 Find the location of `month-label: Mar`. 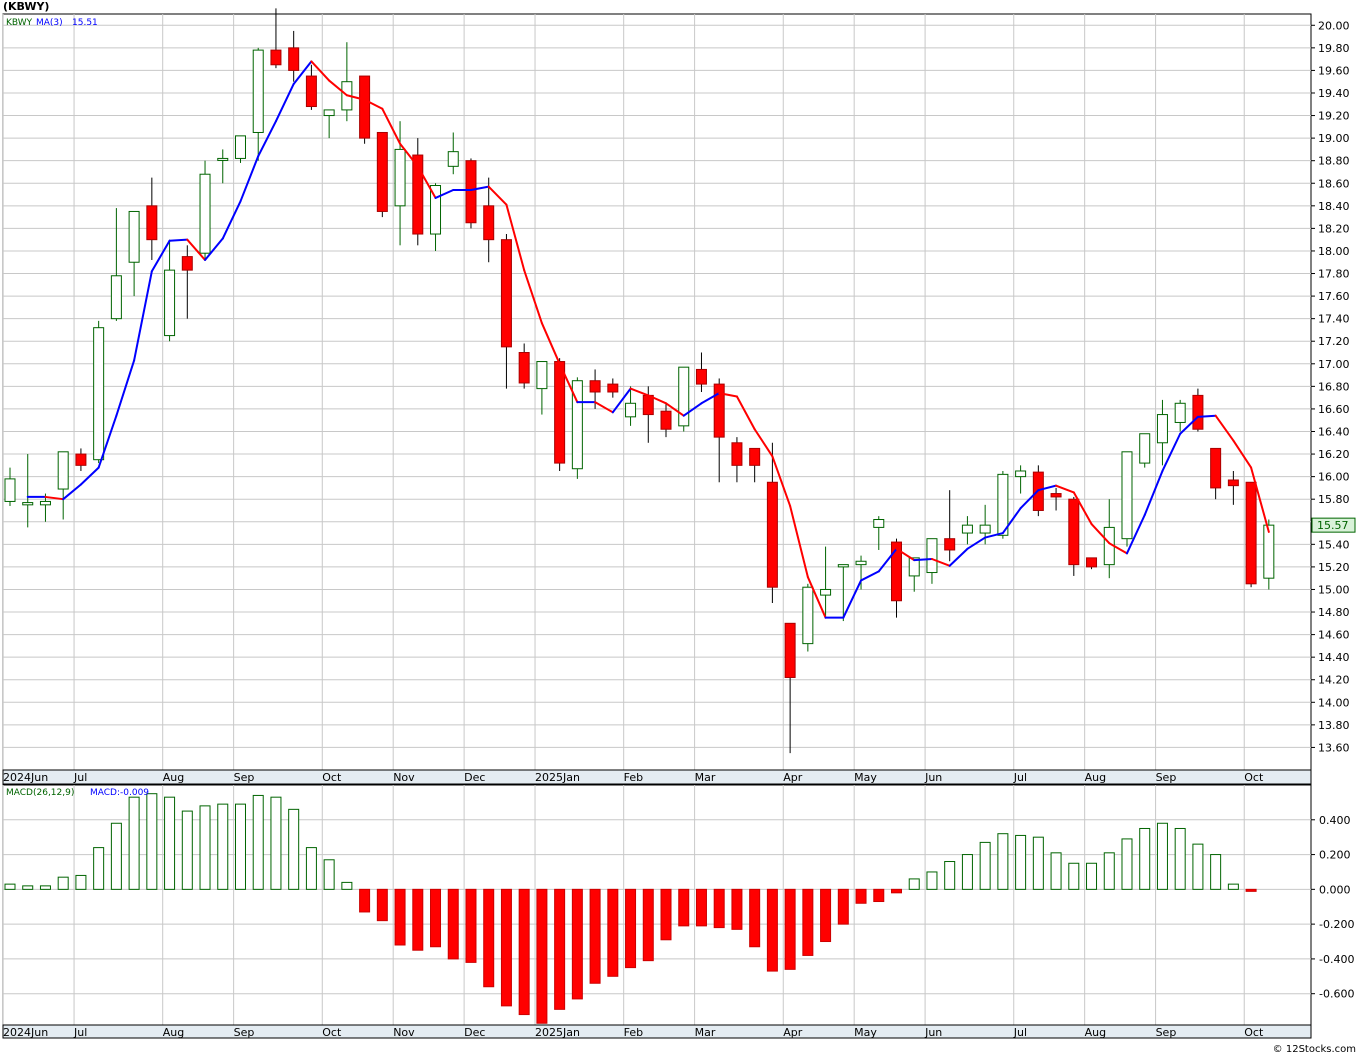

month-label: Mar is located at coordinates (705, 1032).